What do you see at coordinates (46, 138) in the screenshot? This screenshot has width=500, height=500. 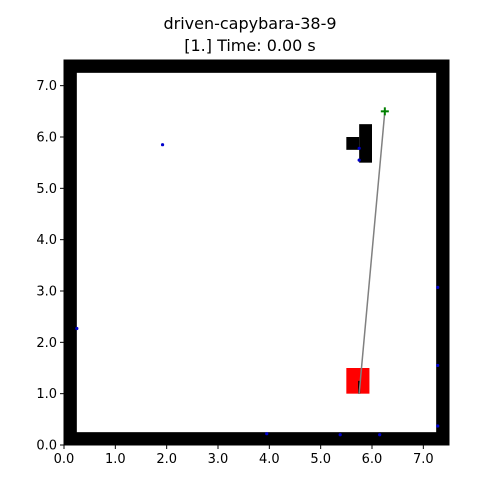 I see `y-tick-label: 6.0` at bounding box center [46, 138].